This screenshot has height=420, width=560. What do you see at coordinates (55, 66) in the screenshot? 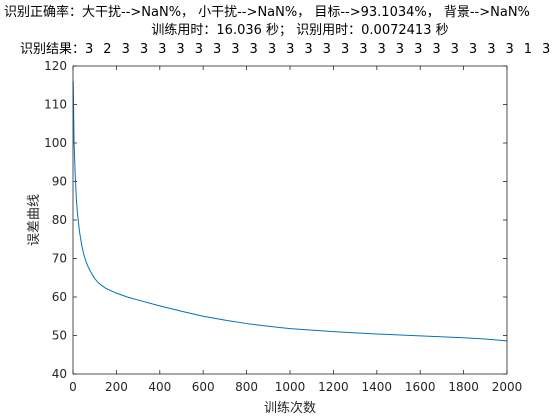
I see `y-tick-label: 120` at bounding box center [55, 66].